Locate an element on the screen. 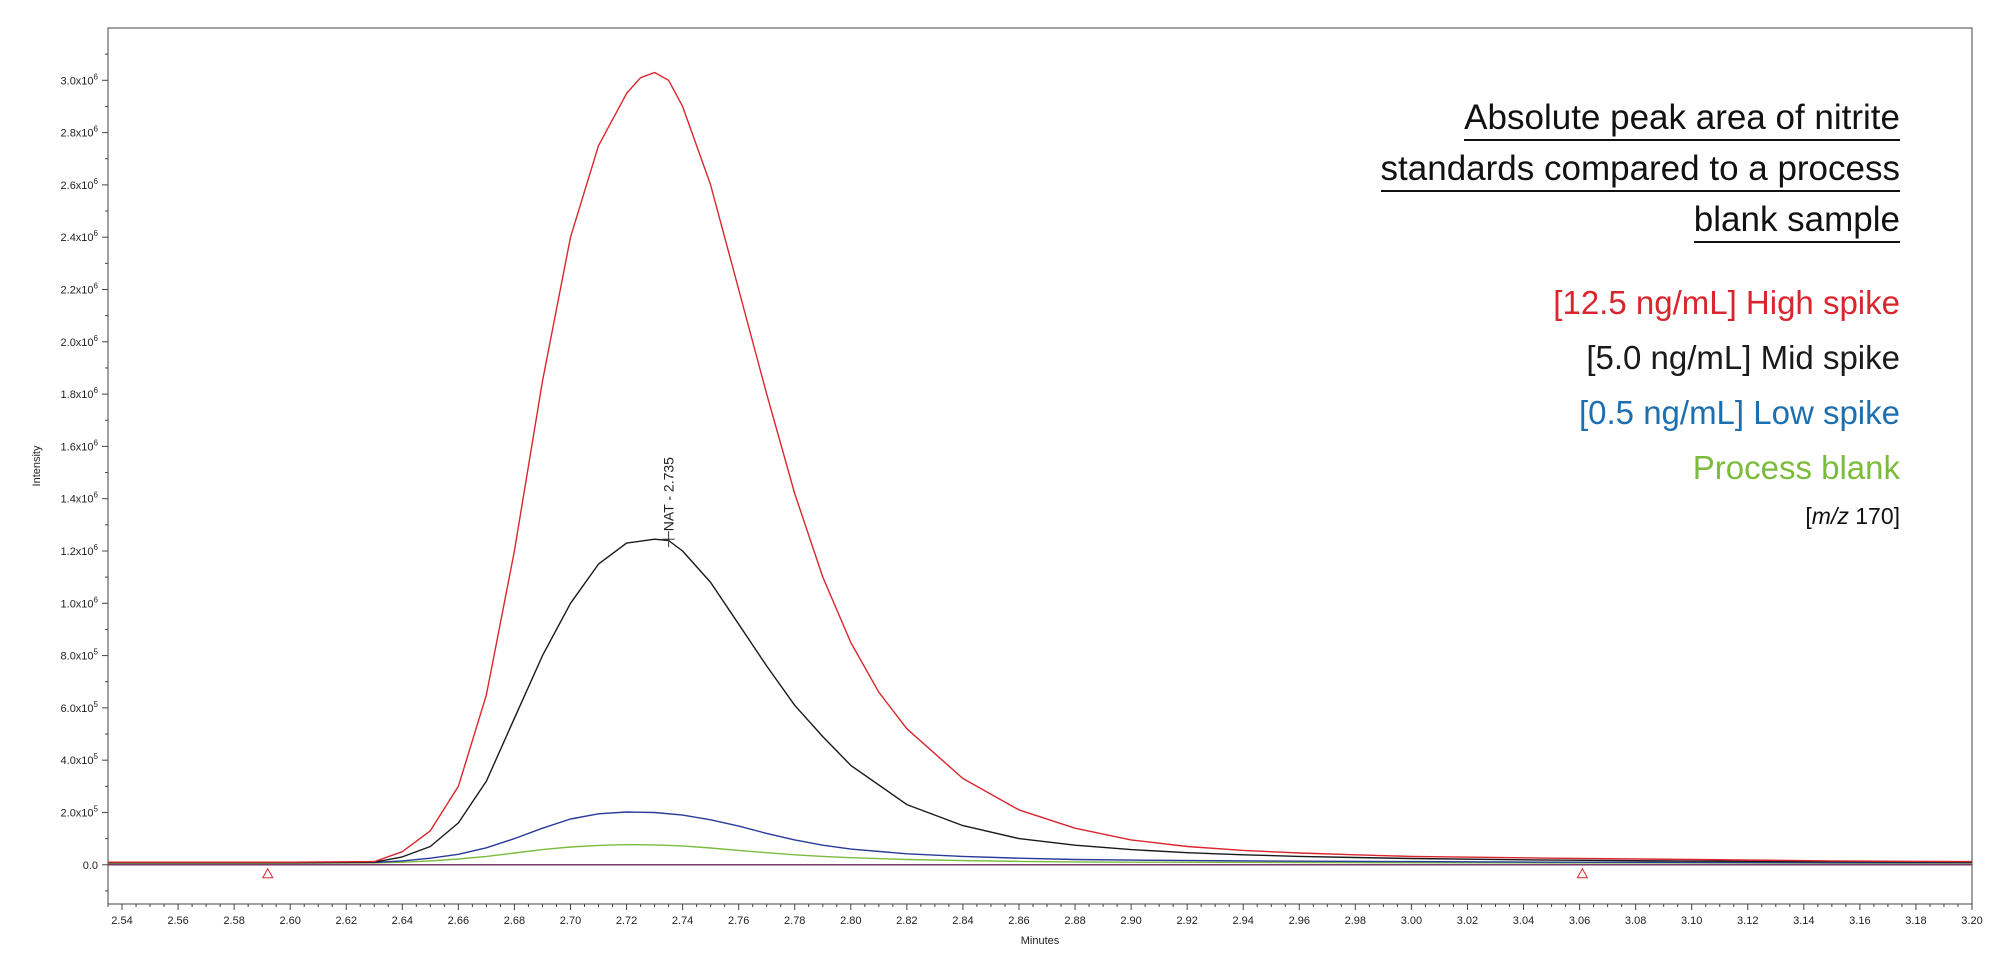  x-tick-label: 2.60 is located at coordinates (289, 921).